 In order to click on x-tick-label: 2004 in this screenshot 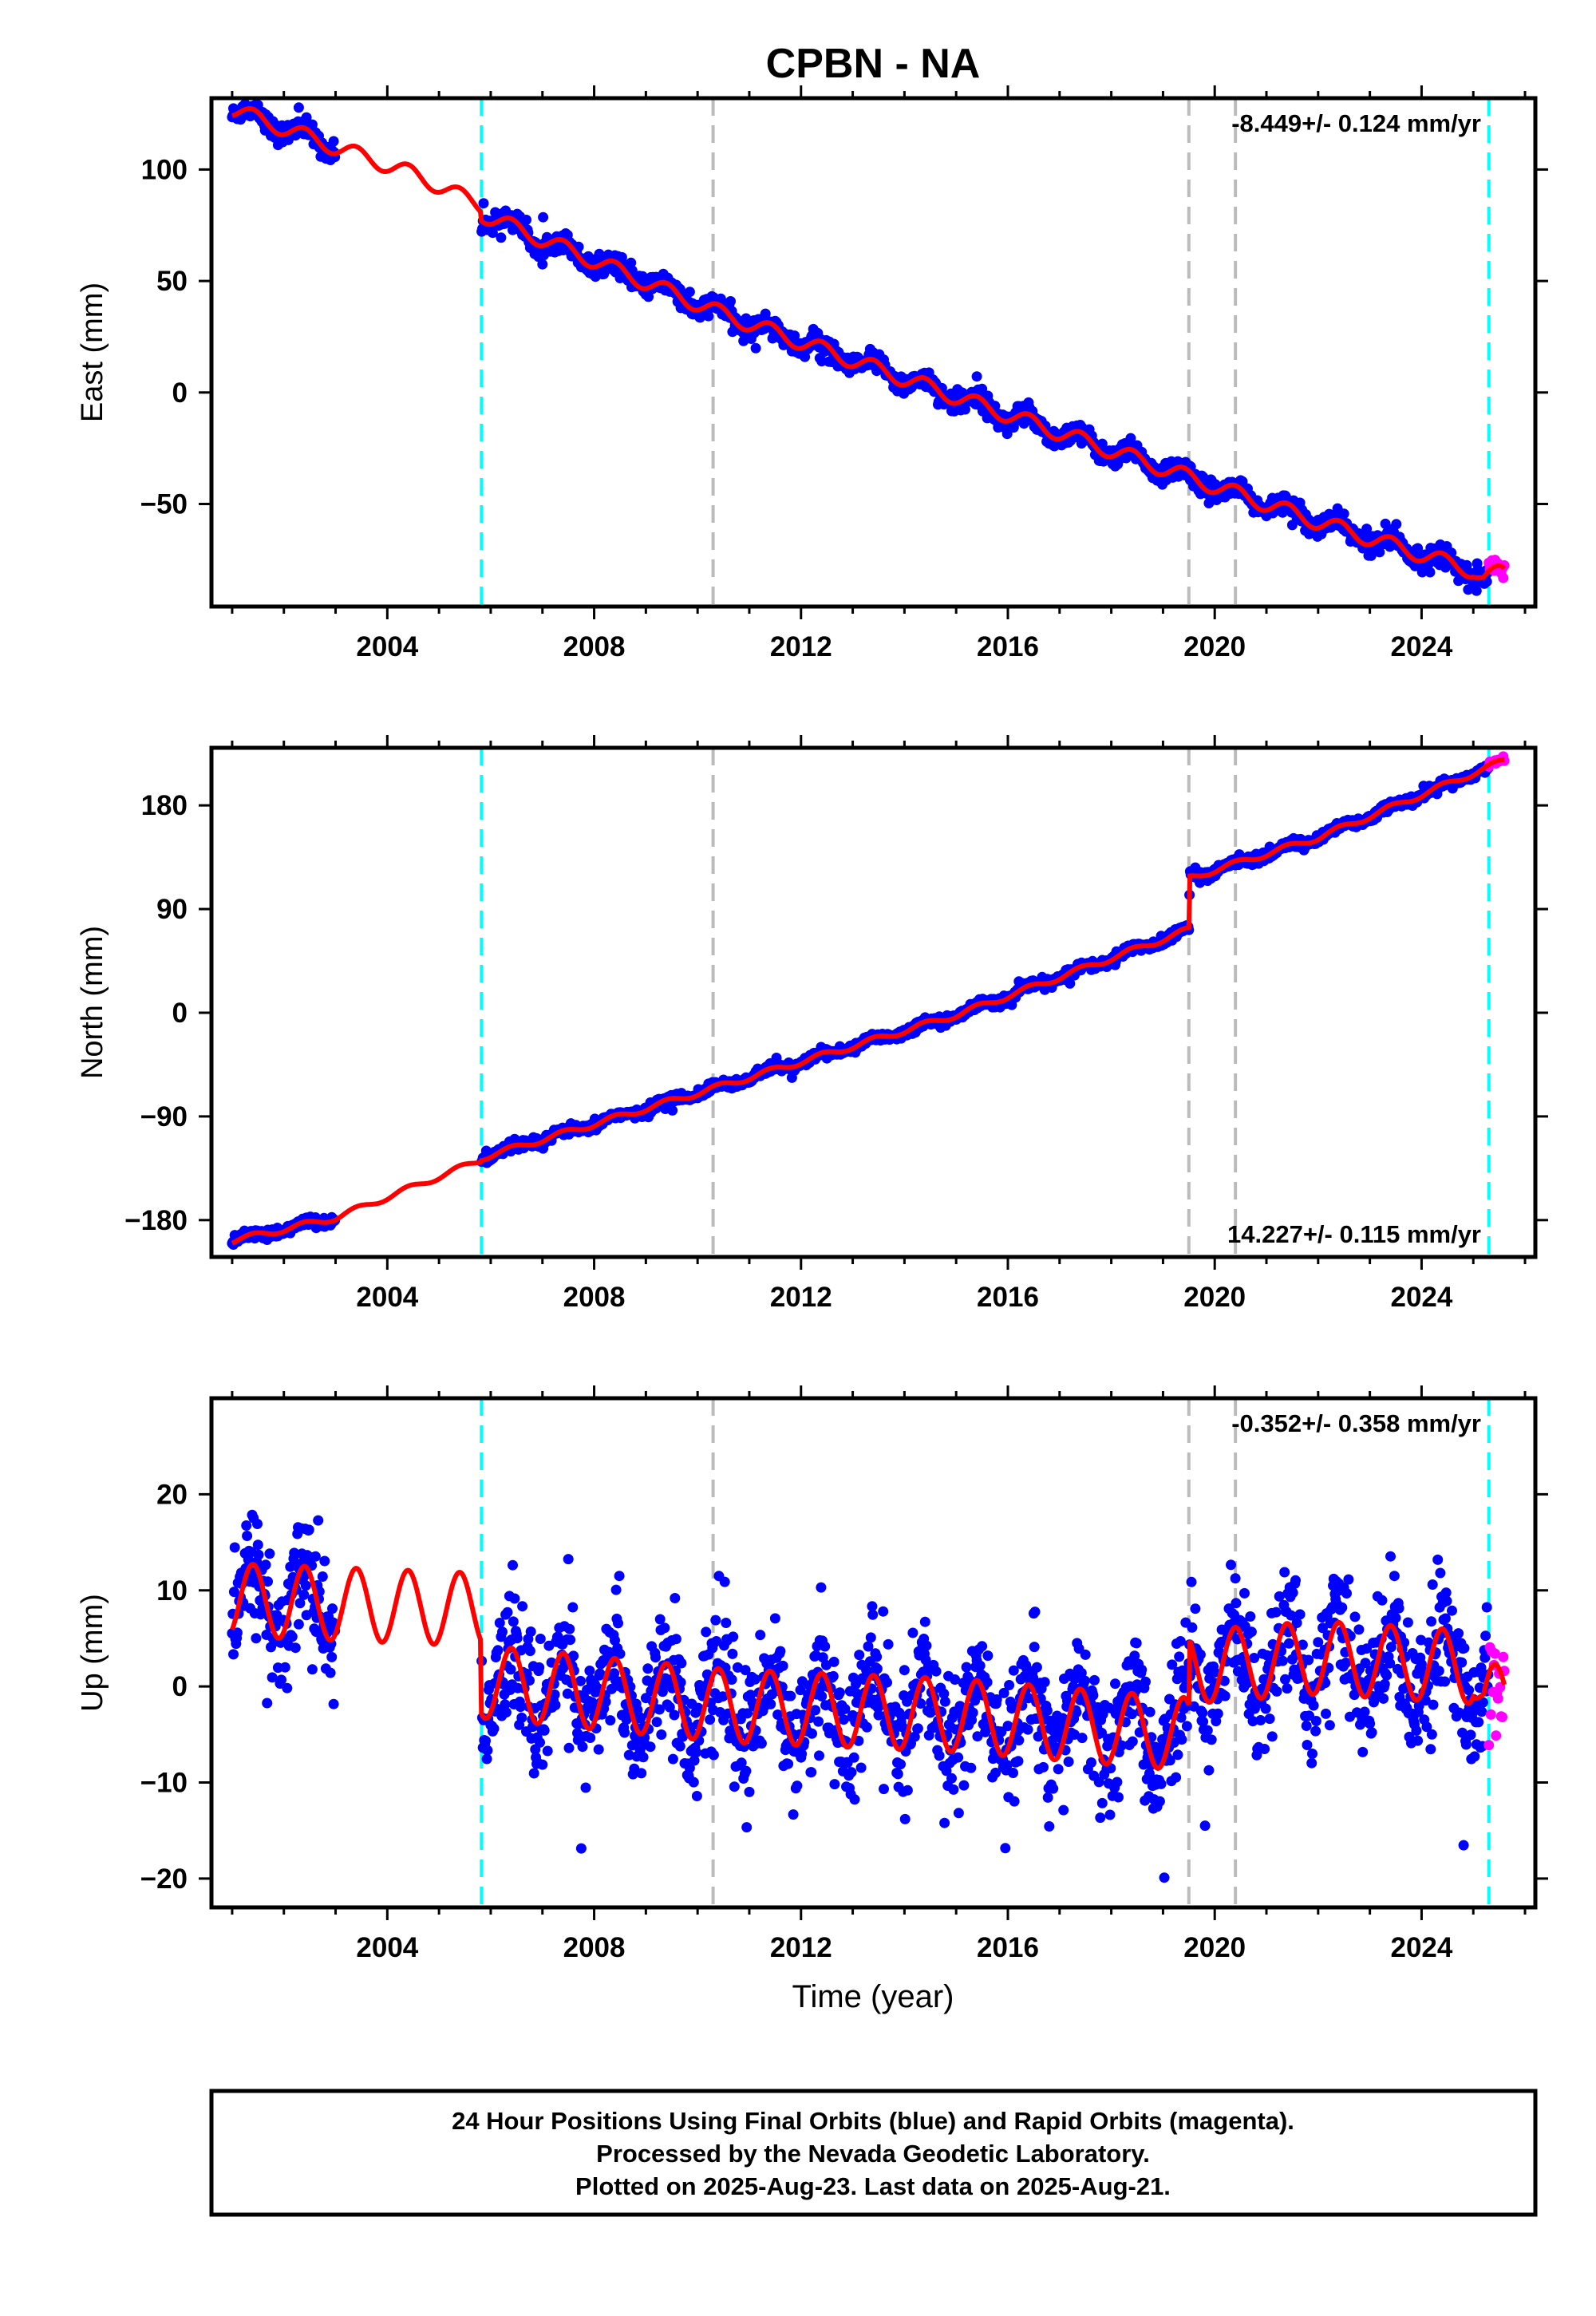, I will do `click(387, 1297)`.